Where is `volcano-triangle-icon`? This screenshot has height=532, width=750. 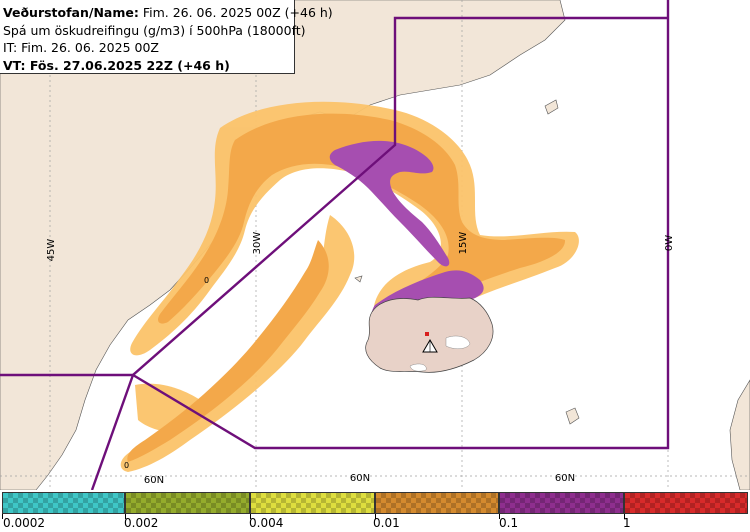
volcano-triangle-icon is located at coordinates (430, 342).